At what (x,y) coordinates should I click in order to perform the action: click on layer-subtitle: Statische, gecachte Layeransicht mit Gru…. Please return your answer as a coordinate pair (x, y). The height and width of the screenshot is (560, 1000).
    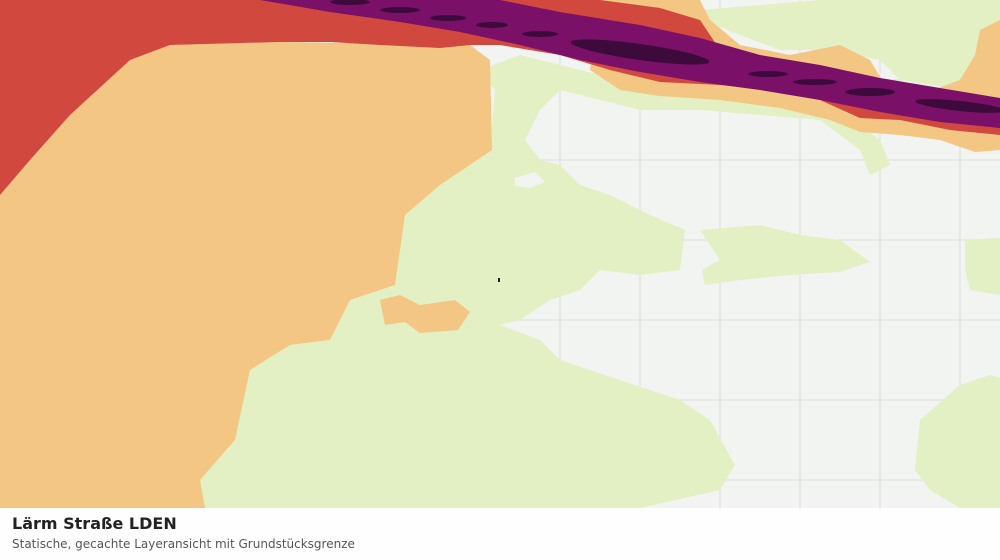
    Looking at the image, I should click on (183, 544).